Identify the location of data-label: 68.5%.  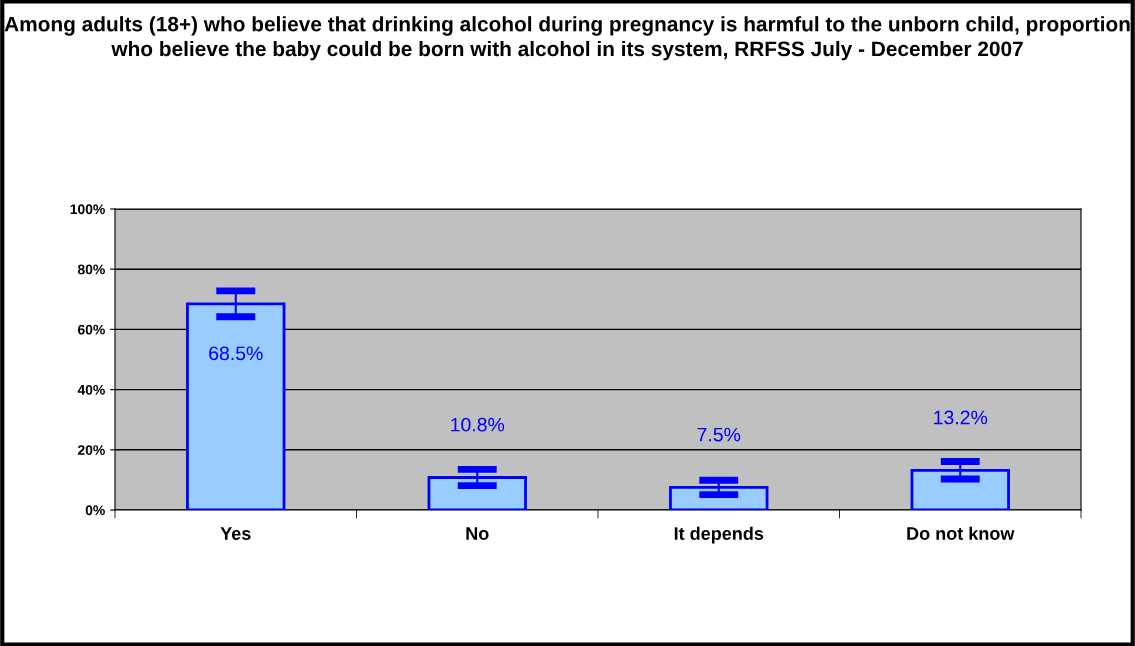
(236, 353).